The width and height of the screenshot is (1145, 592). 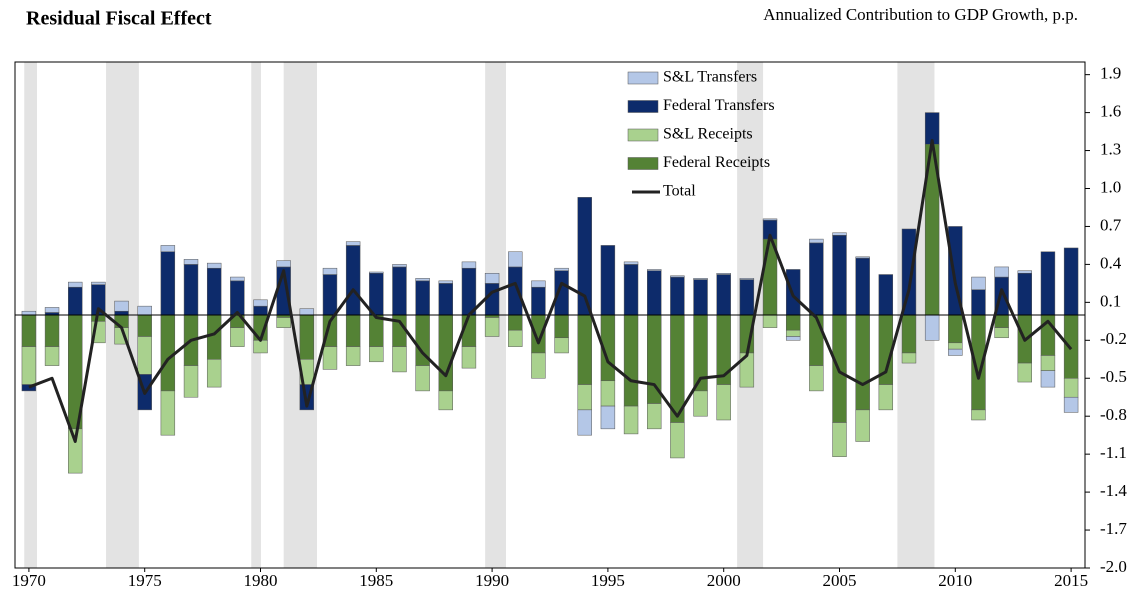 I want to click on y-tick-label: 1.6, so click(x=1110, y=111).